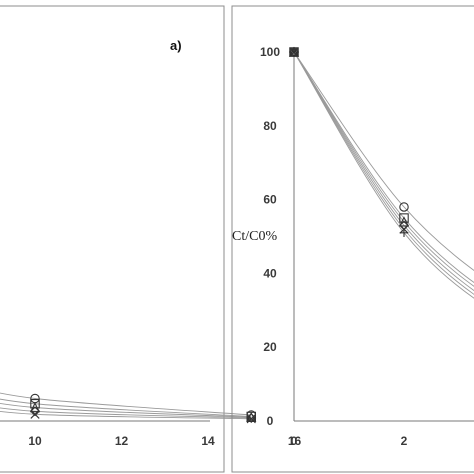 Image resolution: width=474 pixels, height=474 pixels. What do you see at coordinates (349, 441) in the screenshot?
I see `right-x-tick-labels: 0246` at bounding box center [349, 441].